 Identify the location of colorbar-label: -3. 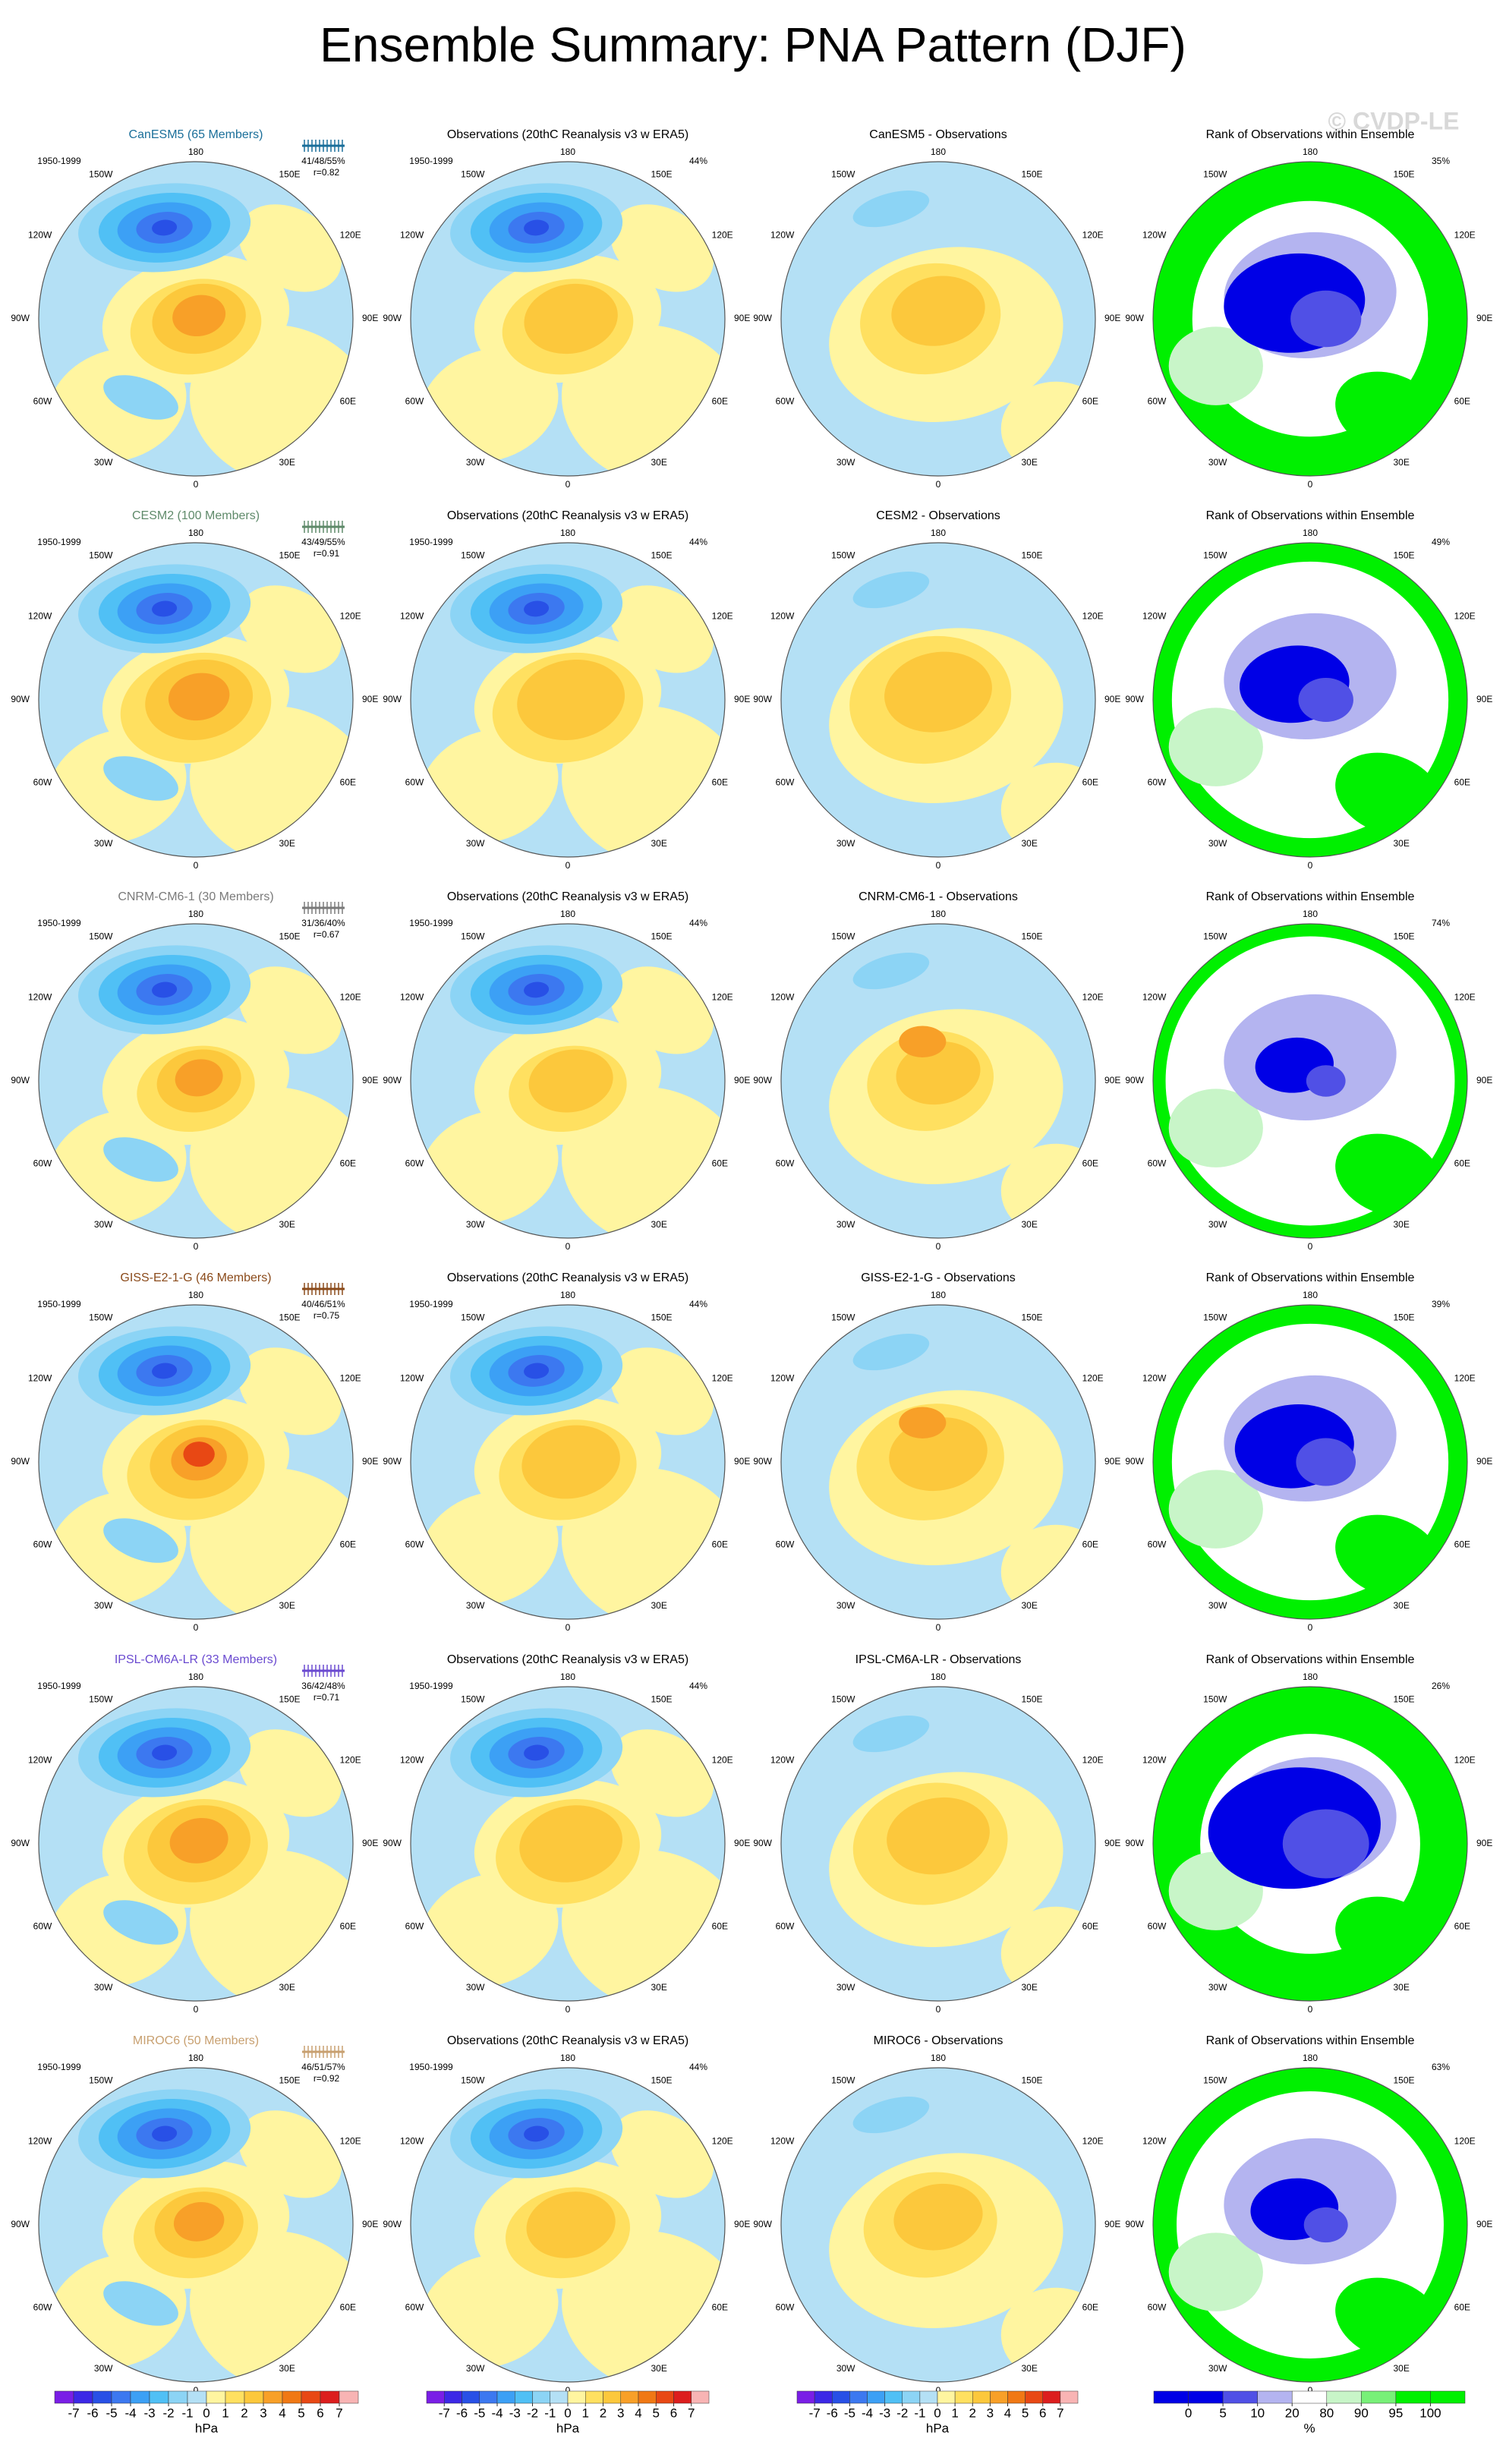
(149, 2413).